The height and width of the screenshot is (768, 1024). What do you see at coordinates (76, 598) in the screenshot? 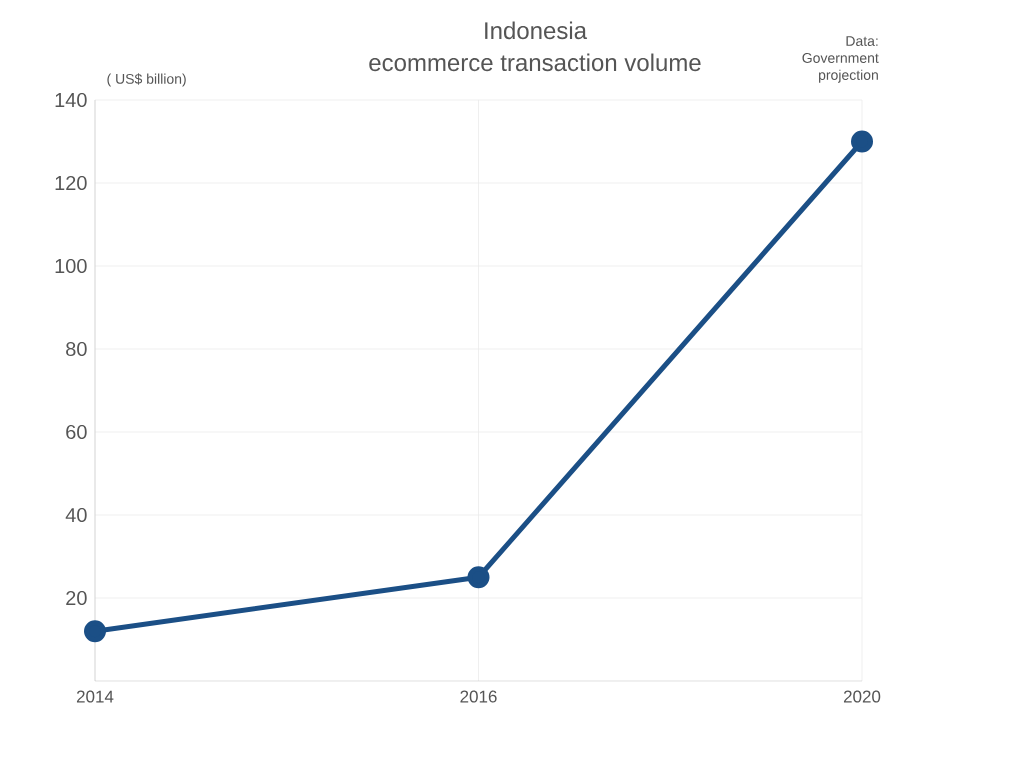
I see `y-tick-label: 20` at bounding box center [76, 598].